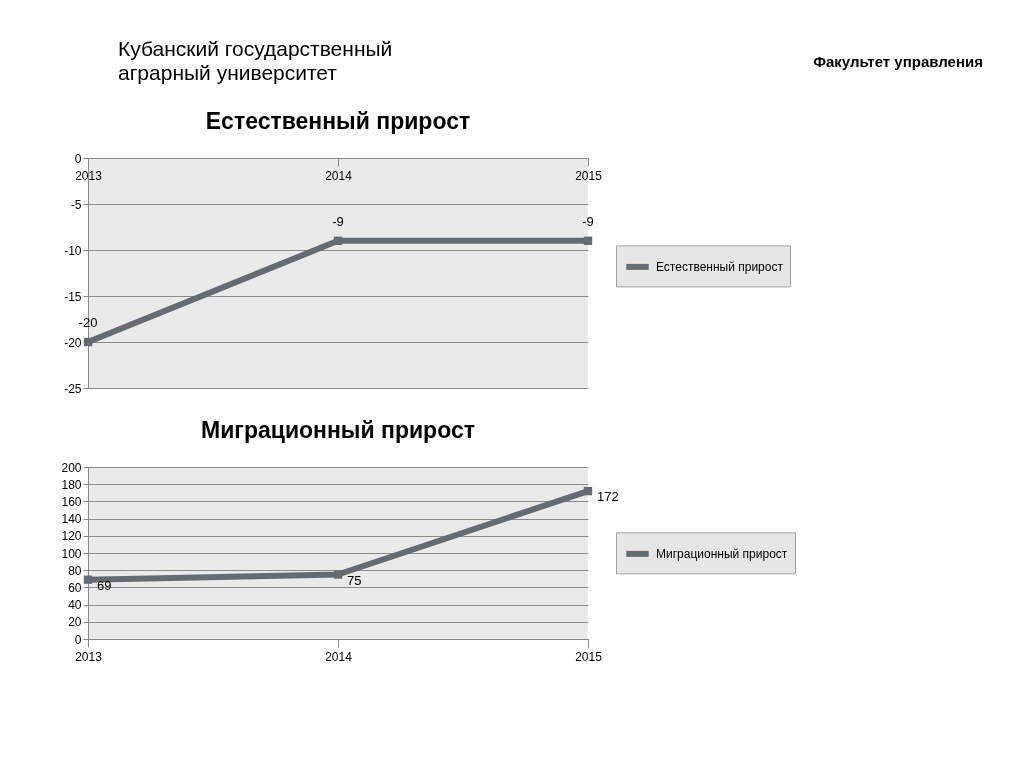 This screenshot has width=1024, height=768. I want to click on data-label: 69, so click(104, 585).